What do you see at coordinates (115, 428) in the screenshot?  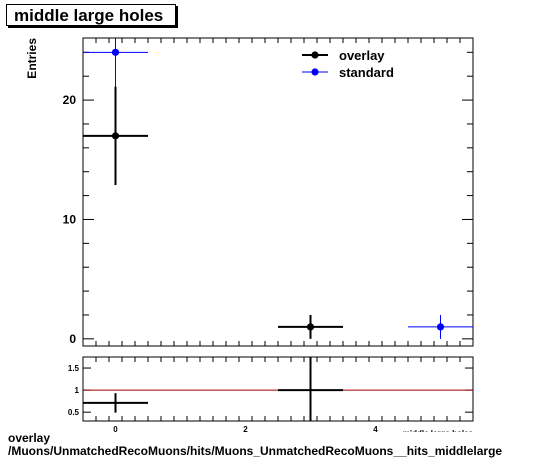 I see `ratio-x-tick-label: 0` at bounding box center [115, 428].